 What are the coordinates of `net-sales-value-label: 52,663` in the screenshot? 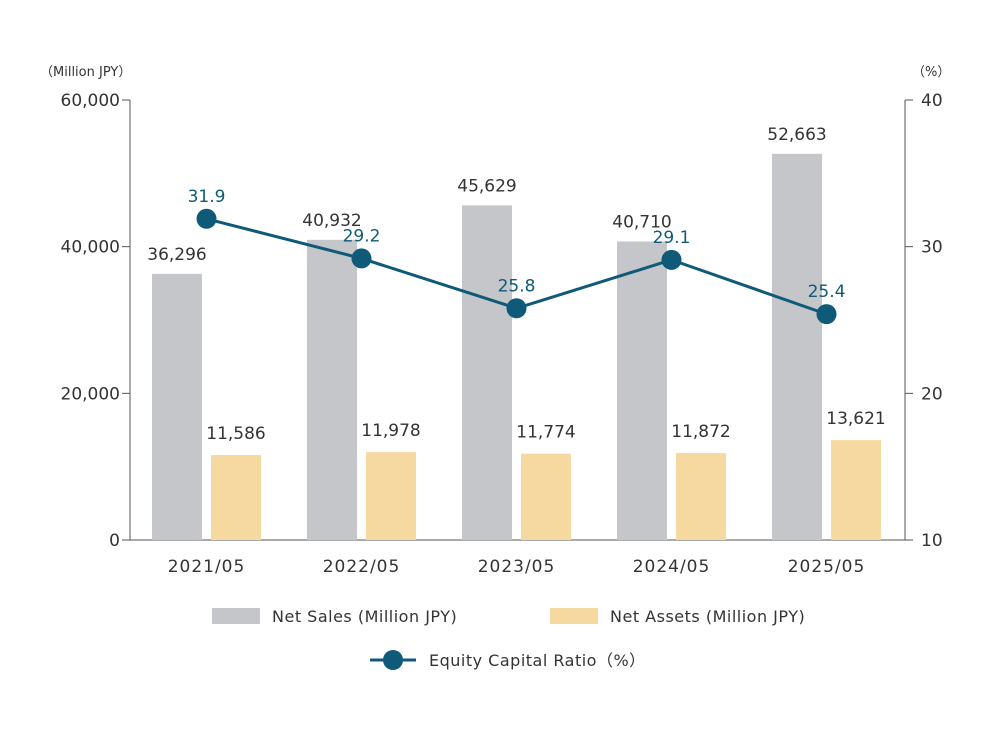 It's located at (796, 135).